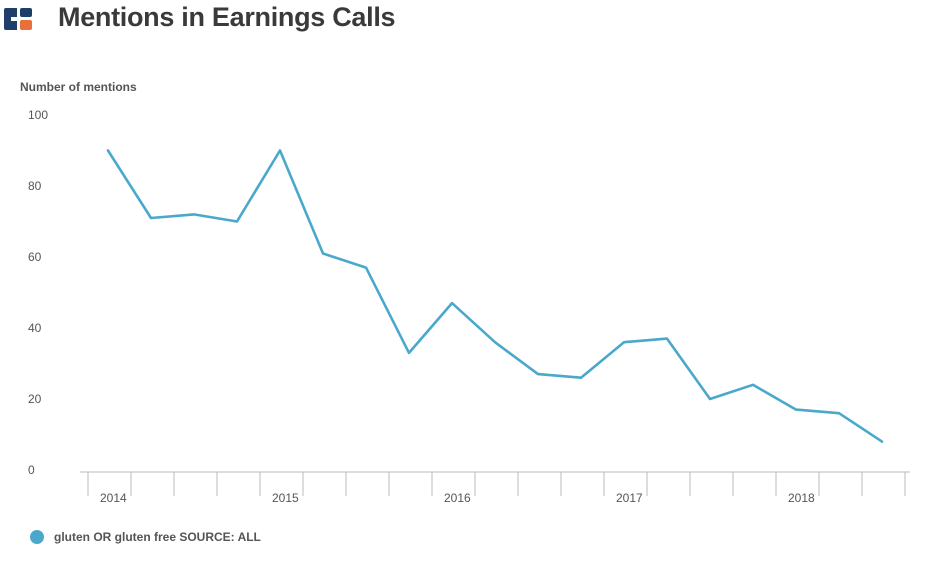  What do you see at coordinates (801, 498) in the screenshot?
I see `x-tick-label: 2018` at bounding box center [801, 498].